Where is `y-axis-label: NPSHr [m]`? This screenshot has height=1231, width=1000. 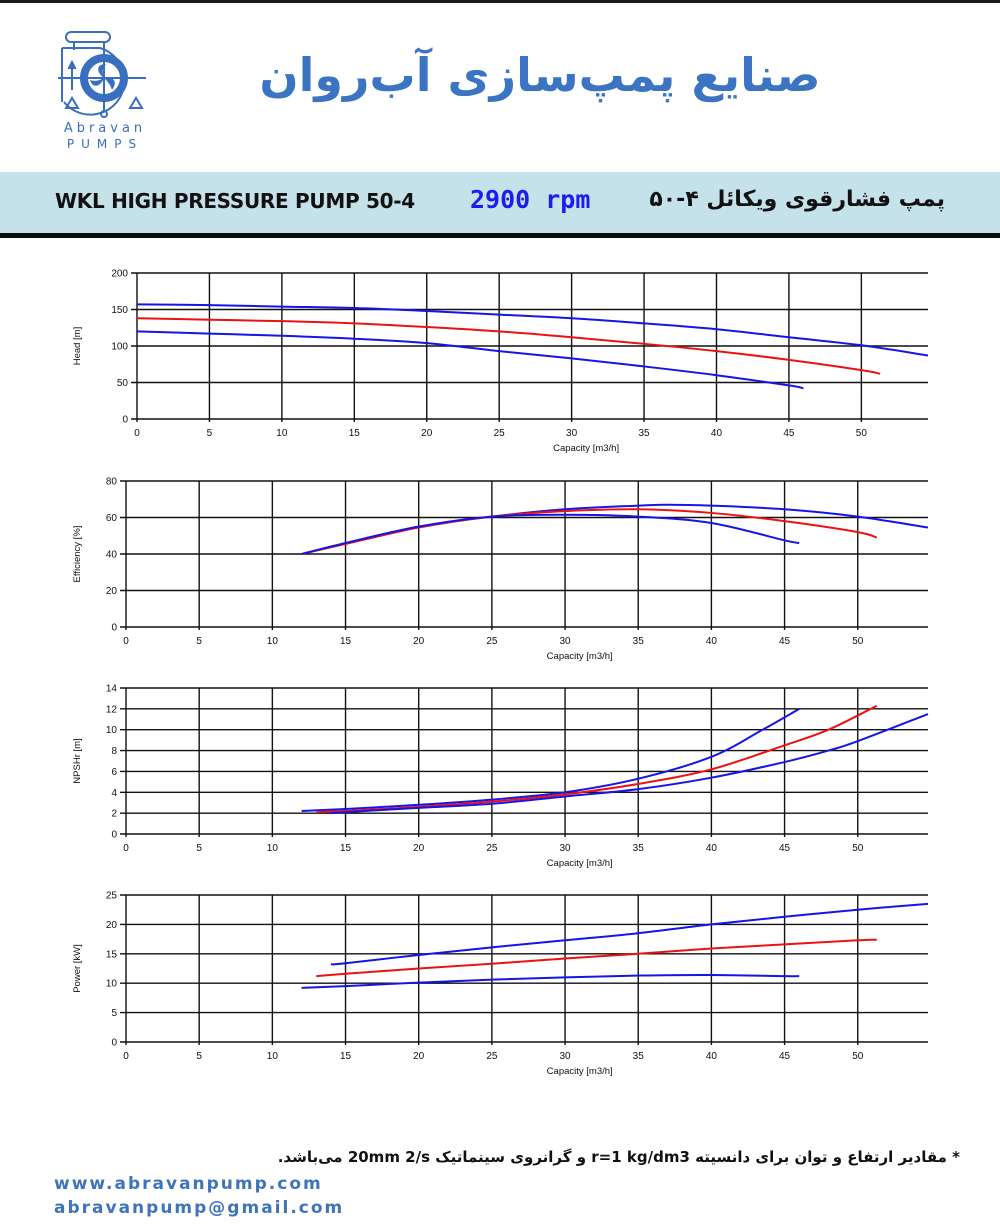
y-axis-label: NPSHr [m] is located at coordinates (77, 760).